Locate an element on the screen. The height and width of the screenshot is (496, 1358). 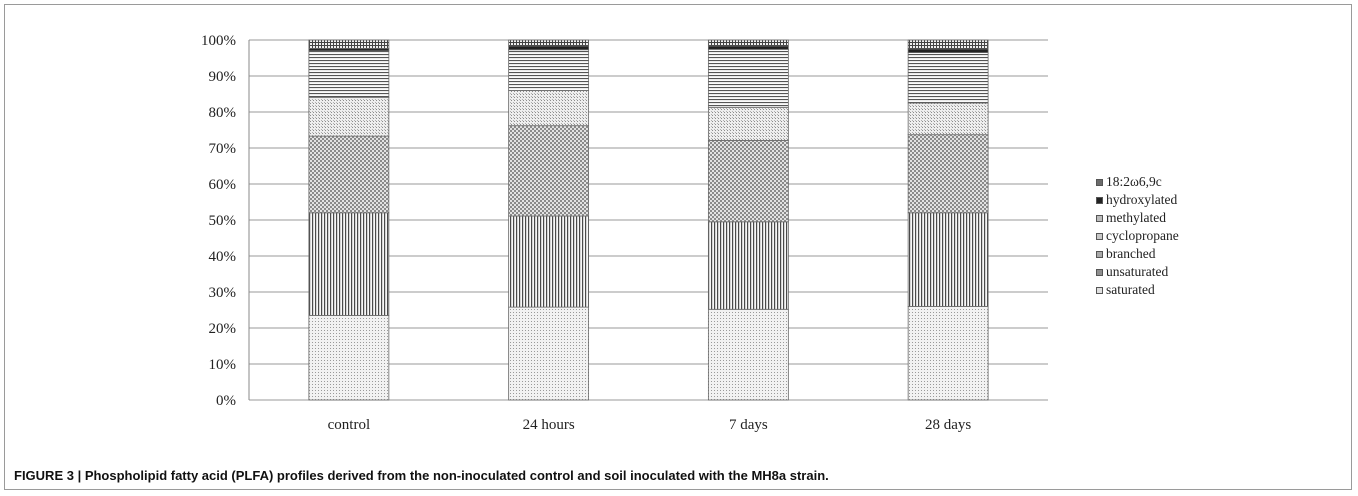
y-tick-label: 50% is located at coordinates (223, 221).